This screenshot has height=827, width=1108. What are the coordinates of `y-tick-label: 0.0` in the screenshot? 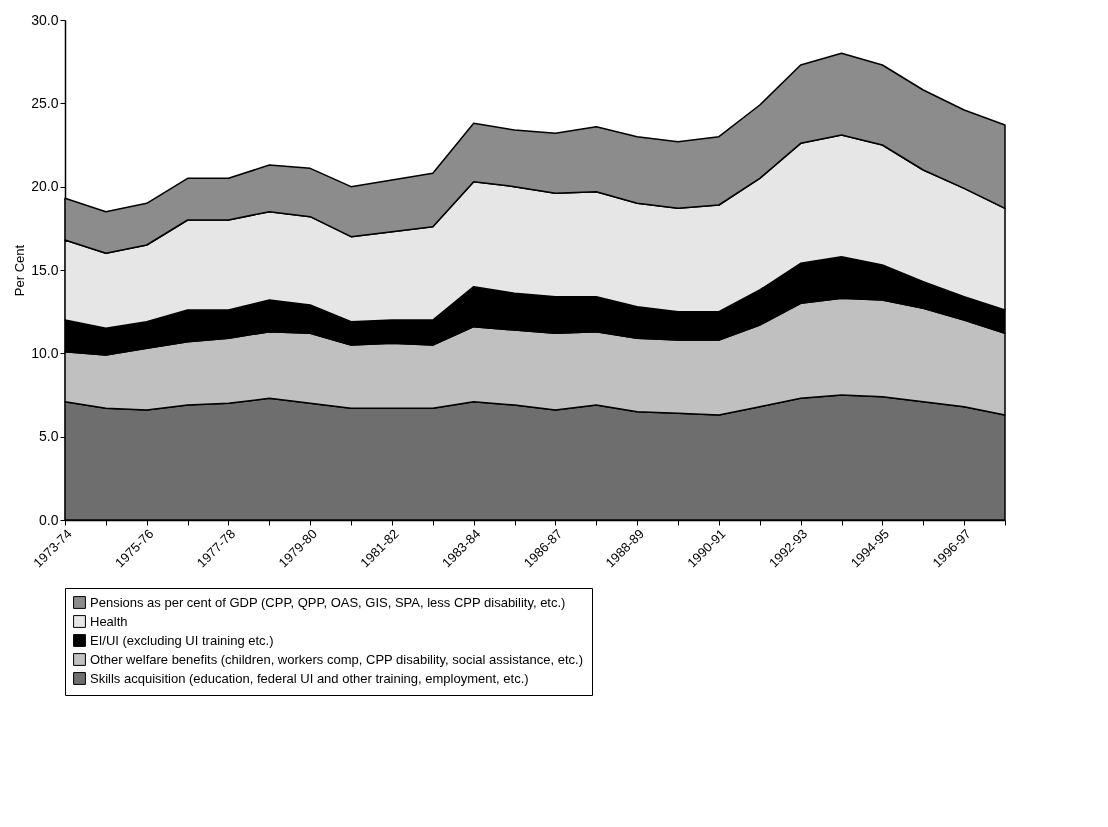 It's located at (49, 519).